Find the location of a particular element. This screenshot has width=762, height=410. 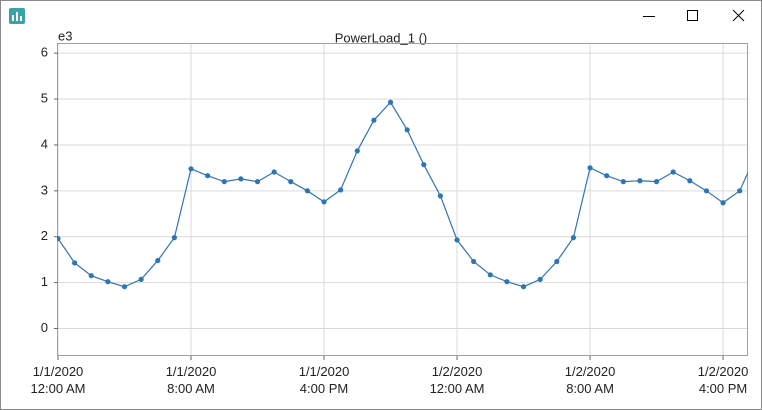

y-tick-label: 1 is located at coordinates (44, 281).